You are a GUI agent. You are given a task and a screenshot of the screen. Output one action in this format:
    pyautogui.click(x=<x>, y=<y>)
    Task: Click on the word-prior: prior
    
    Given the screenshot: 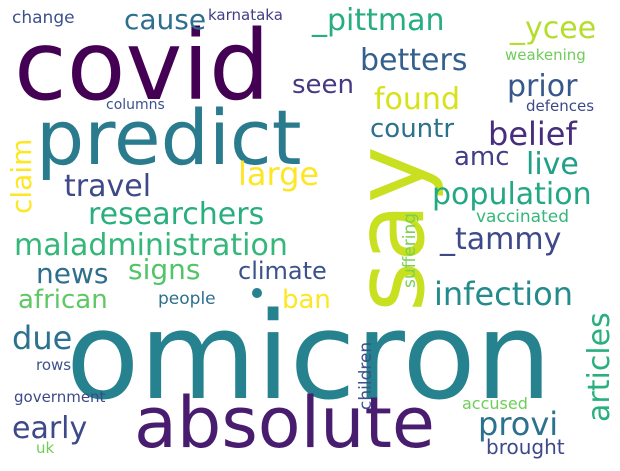 What is the action you would take?
    pyautogui.click(x=542, y=86)
    